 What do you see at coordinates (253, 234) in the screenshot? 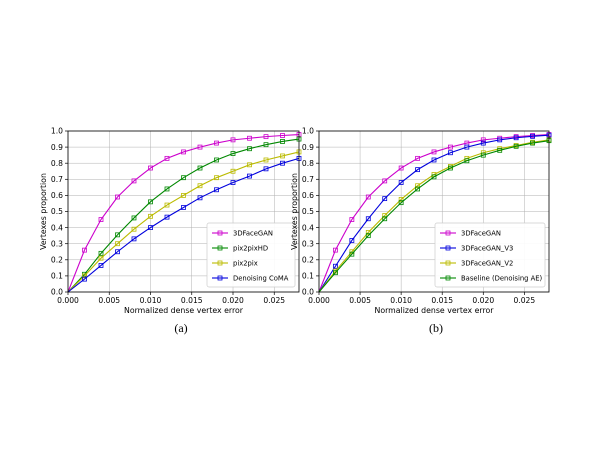
I see `legend-label: 3DFaceGAN` at bounding box center [253, 234].